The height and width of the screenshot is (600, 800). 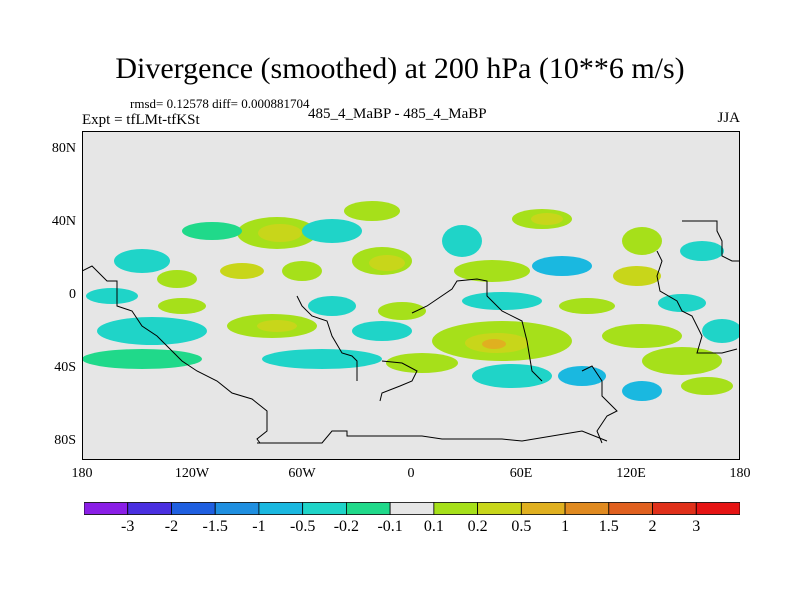 I want to click on case-label: 485_4_MaBP - 485_4_MaBP, so click(x=397, y=114).